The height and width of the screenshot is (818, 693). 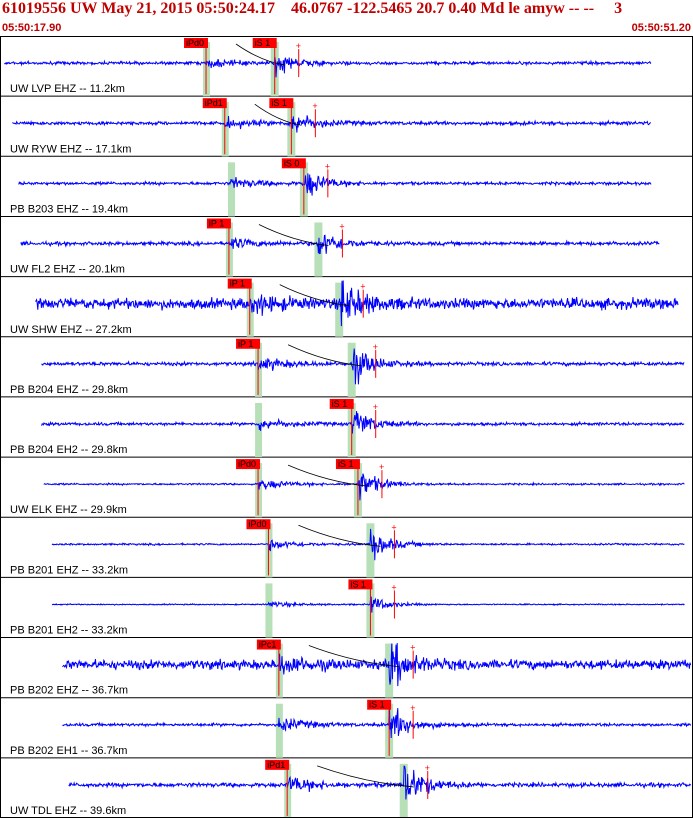 I want to click on trace-row: iS 1 + PB B204 EH2 -- 29.8km, so click(x=346, y=428).